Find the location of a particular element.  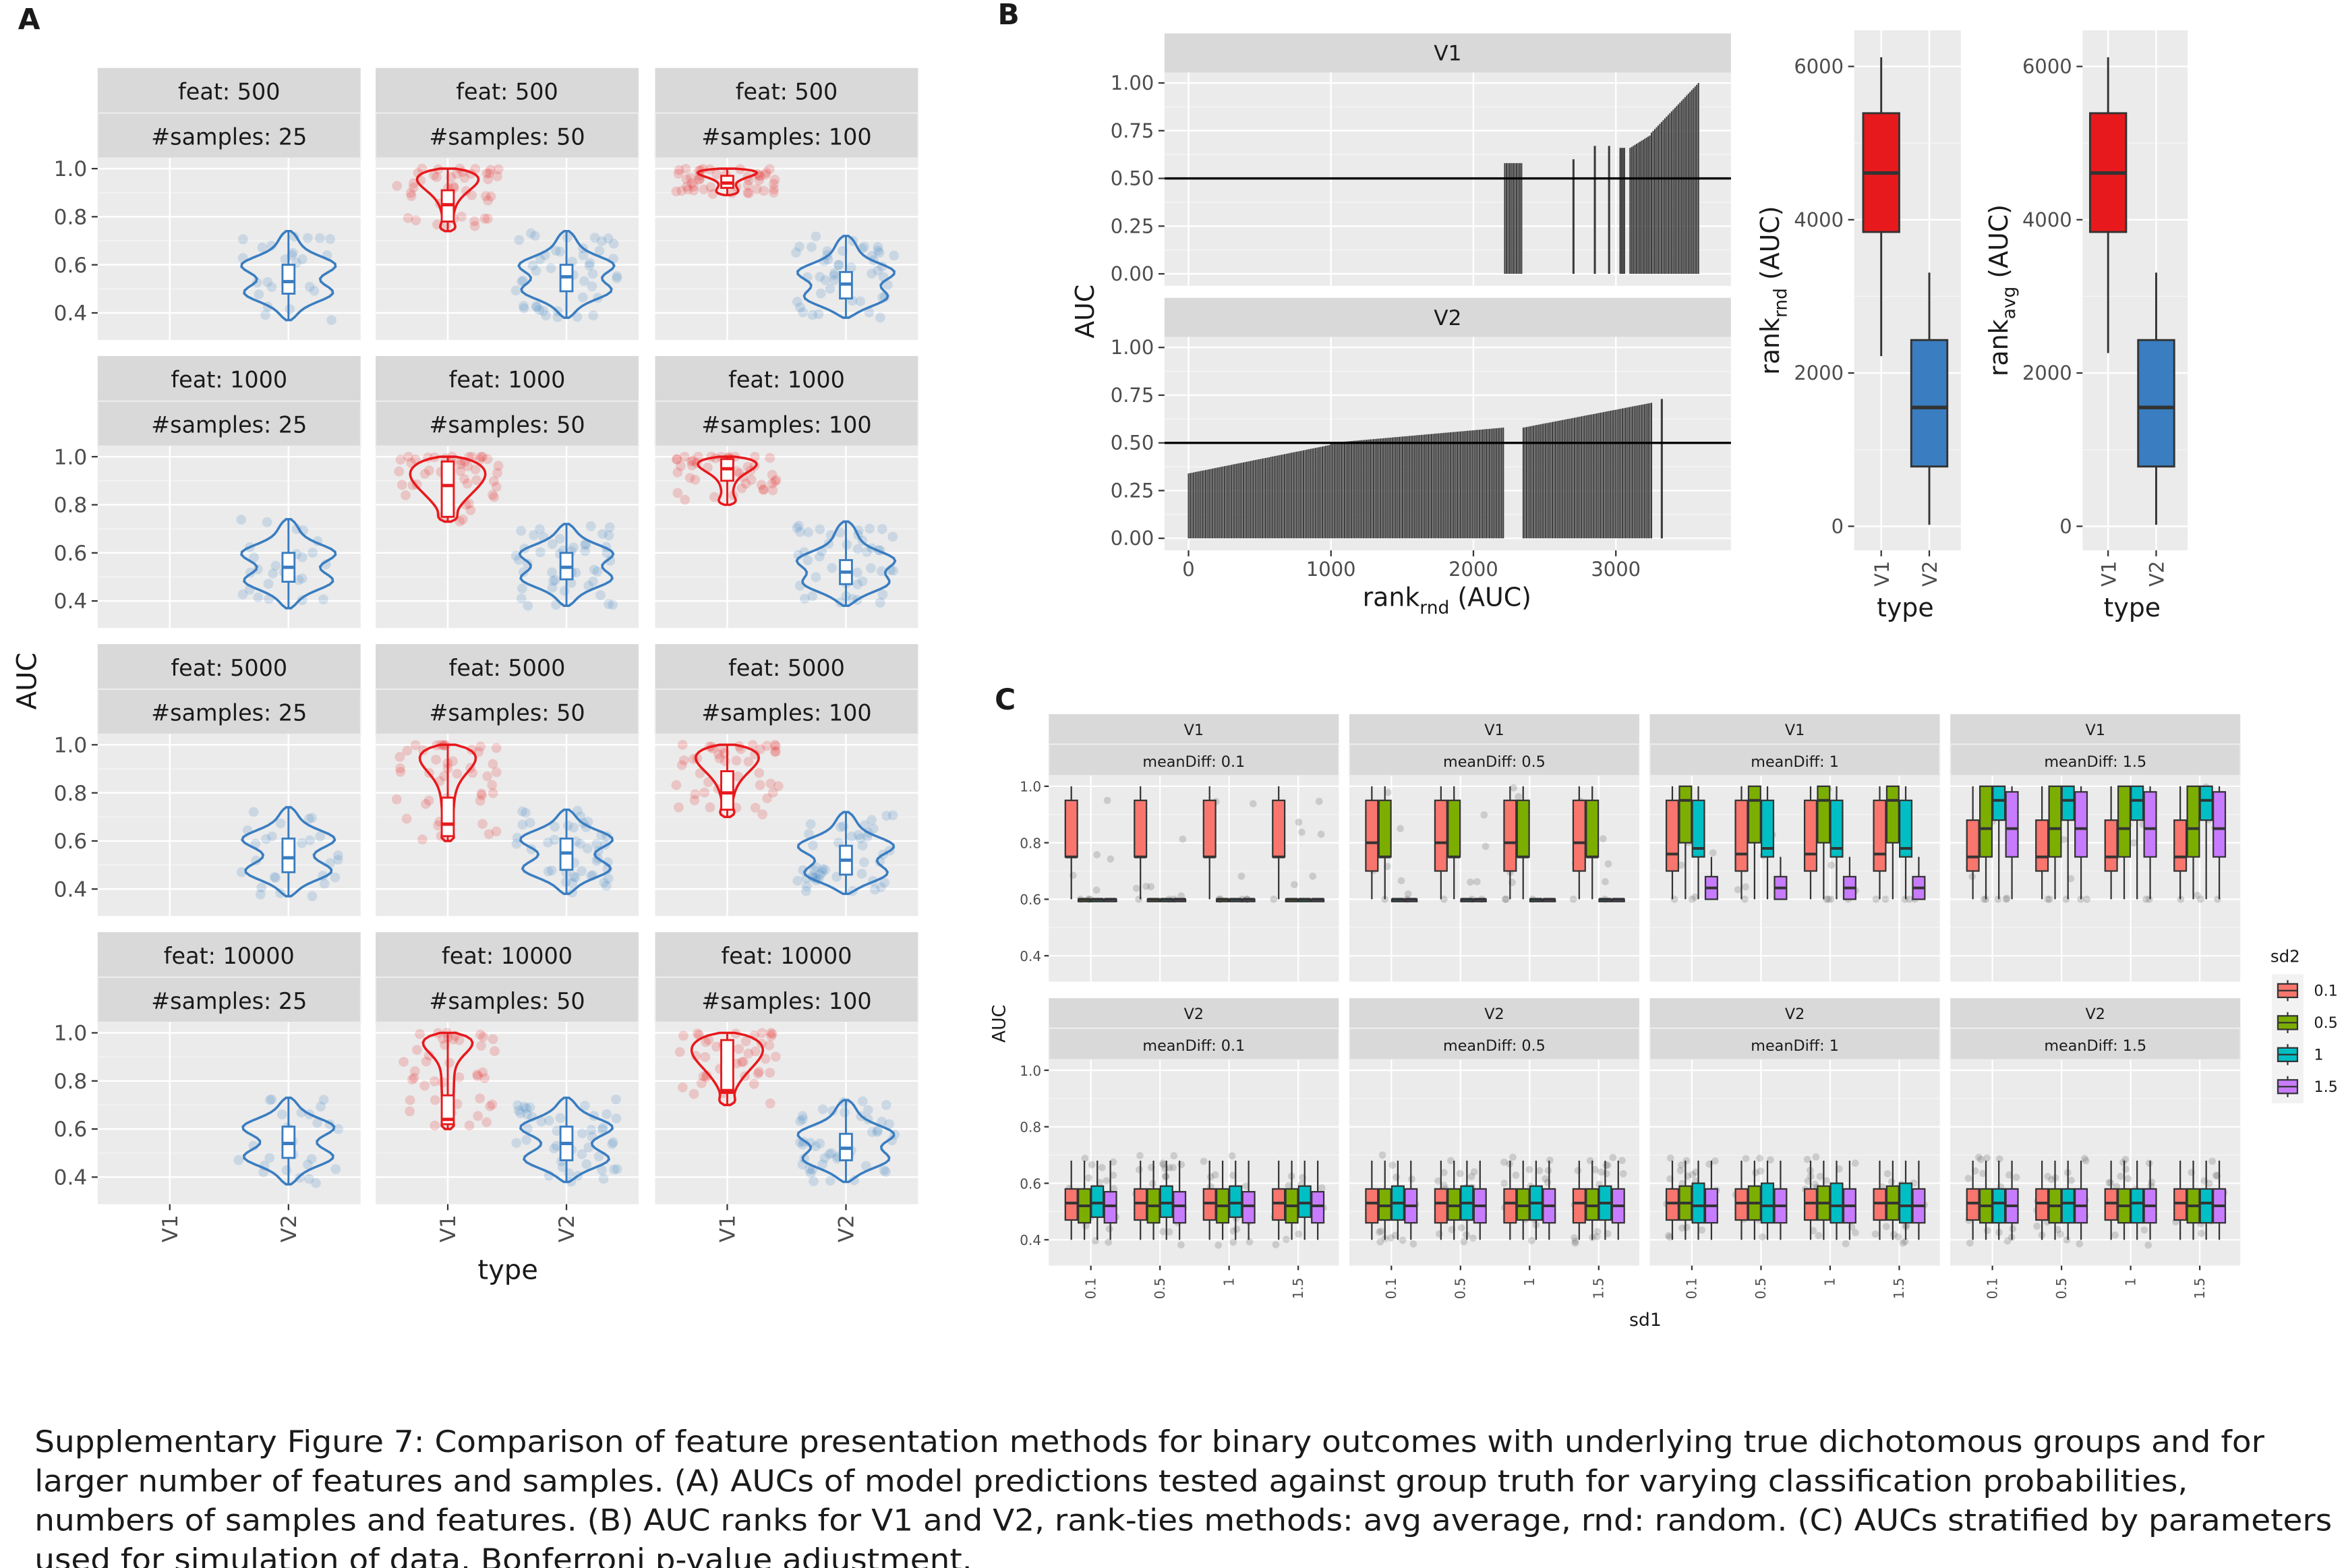

facet-cell: feat: 1000 #samples: 100 is located at coordinates (786, 492).